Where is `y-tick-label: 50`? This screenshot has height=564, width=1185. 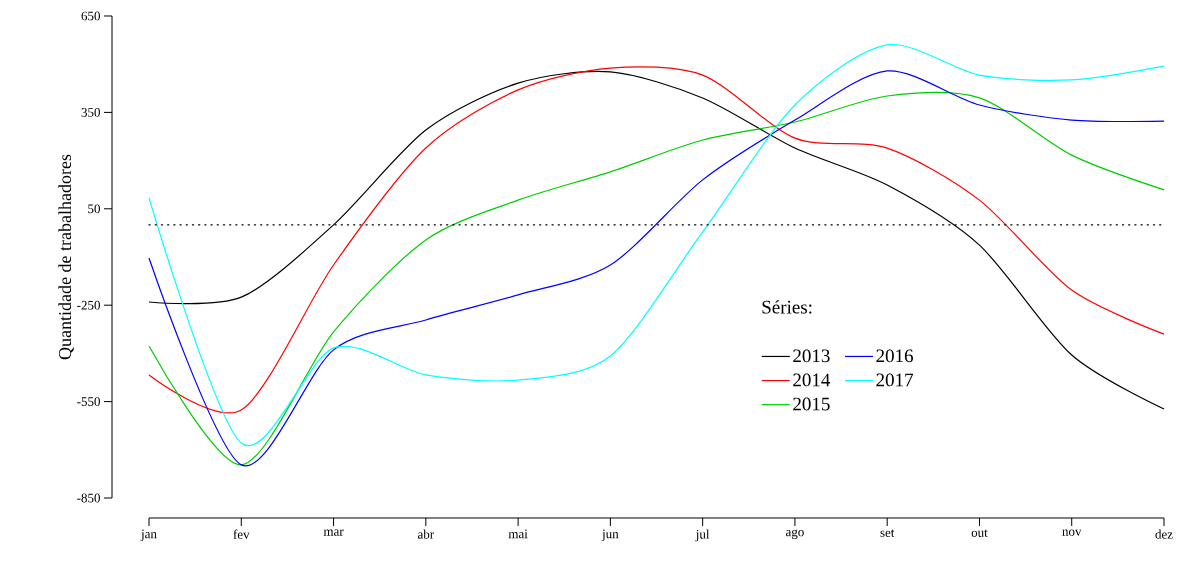
y-tick-label: 50 is located at coordinates (94, 209).